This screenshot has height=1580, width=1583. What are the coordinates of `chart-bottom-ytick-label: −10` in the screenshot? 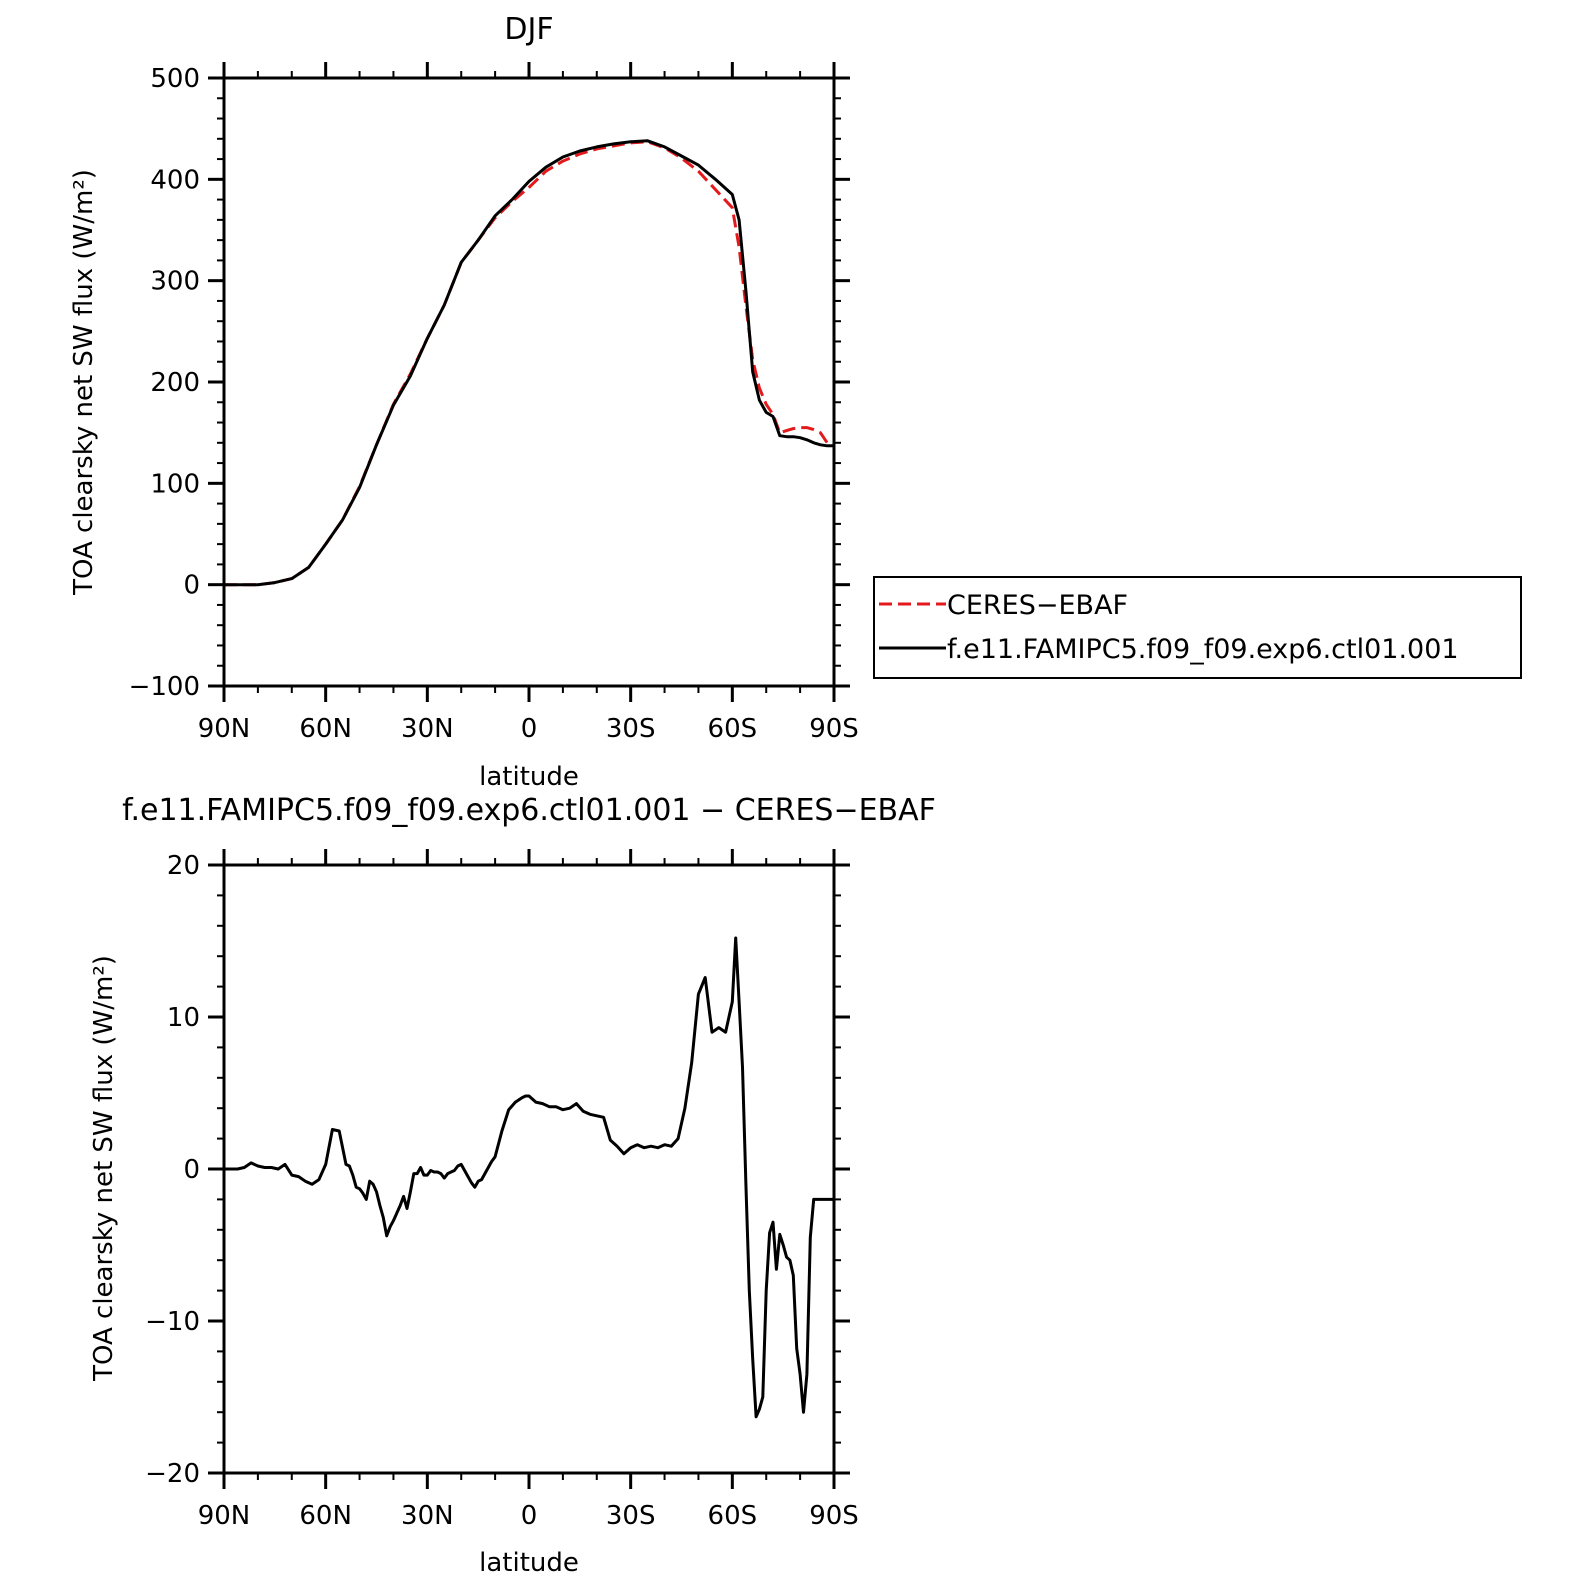 It's located at (172, 1322).